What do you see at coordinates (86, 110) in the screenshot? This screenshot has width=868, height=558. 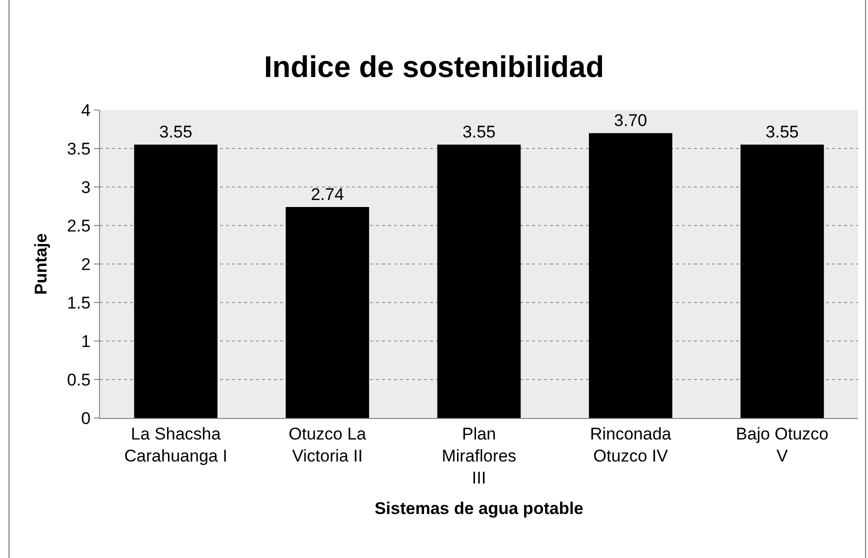 I see `y-tick-label: 4` at bounding box center [86, 110].